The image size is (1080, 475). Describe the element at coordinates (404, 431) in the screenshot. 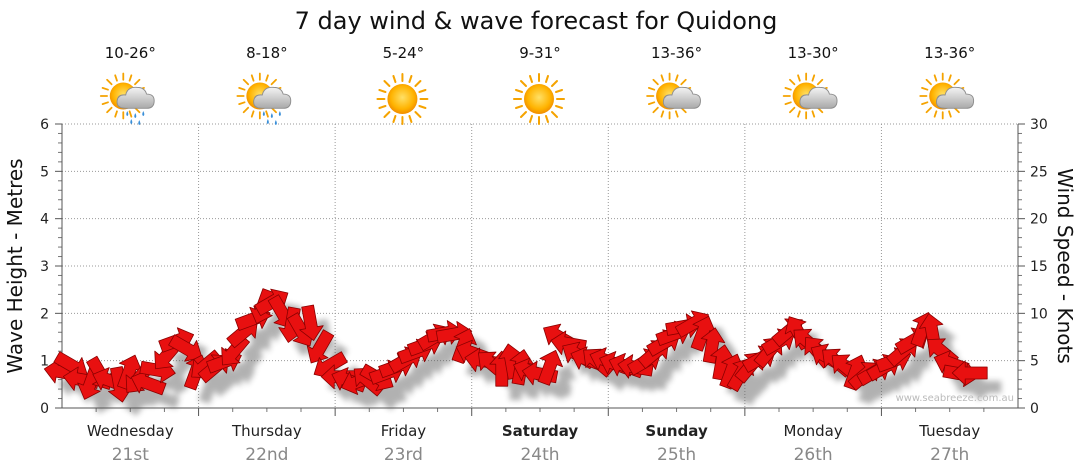

I see `day-name: Friday` at that location.